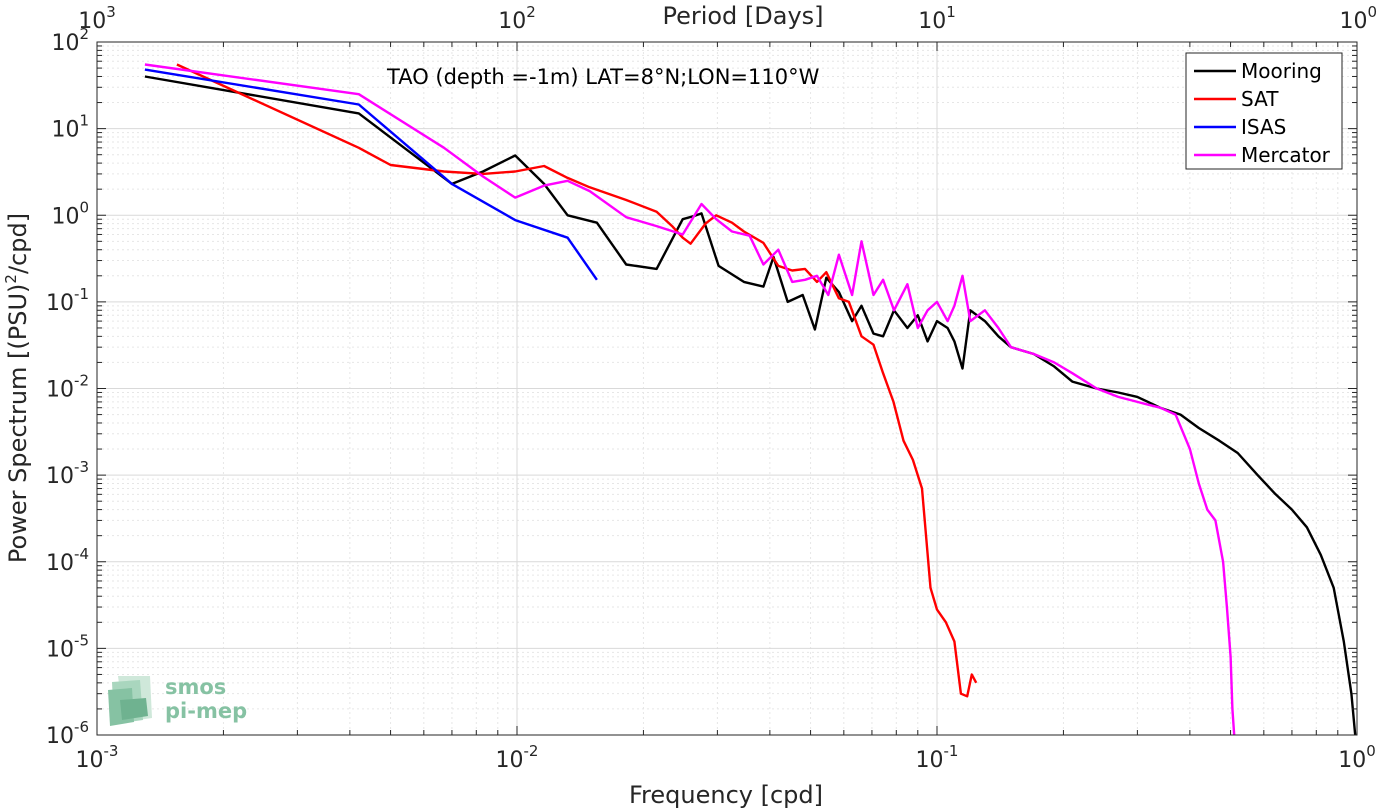  Describe the element at coordinates (81, 381) in the screenshot. I see `y-tick-label-exp: -2` at that location.